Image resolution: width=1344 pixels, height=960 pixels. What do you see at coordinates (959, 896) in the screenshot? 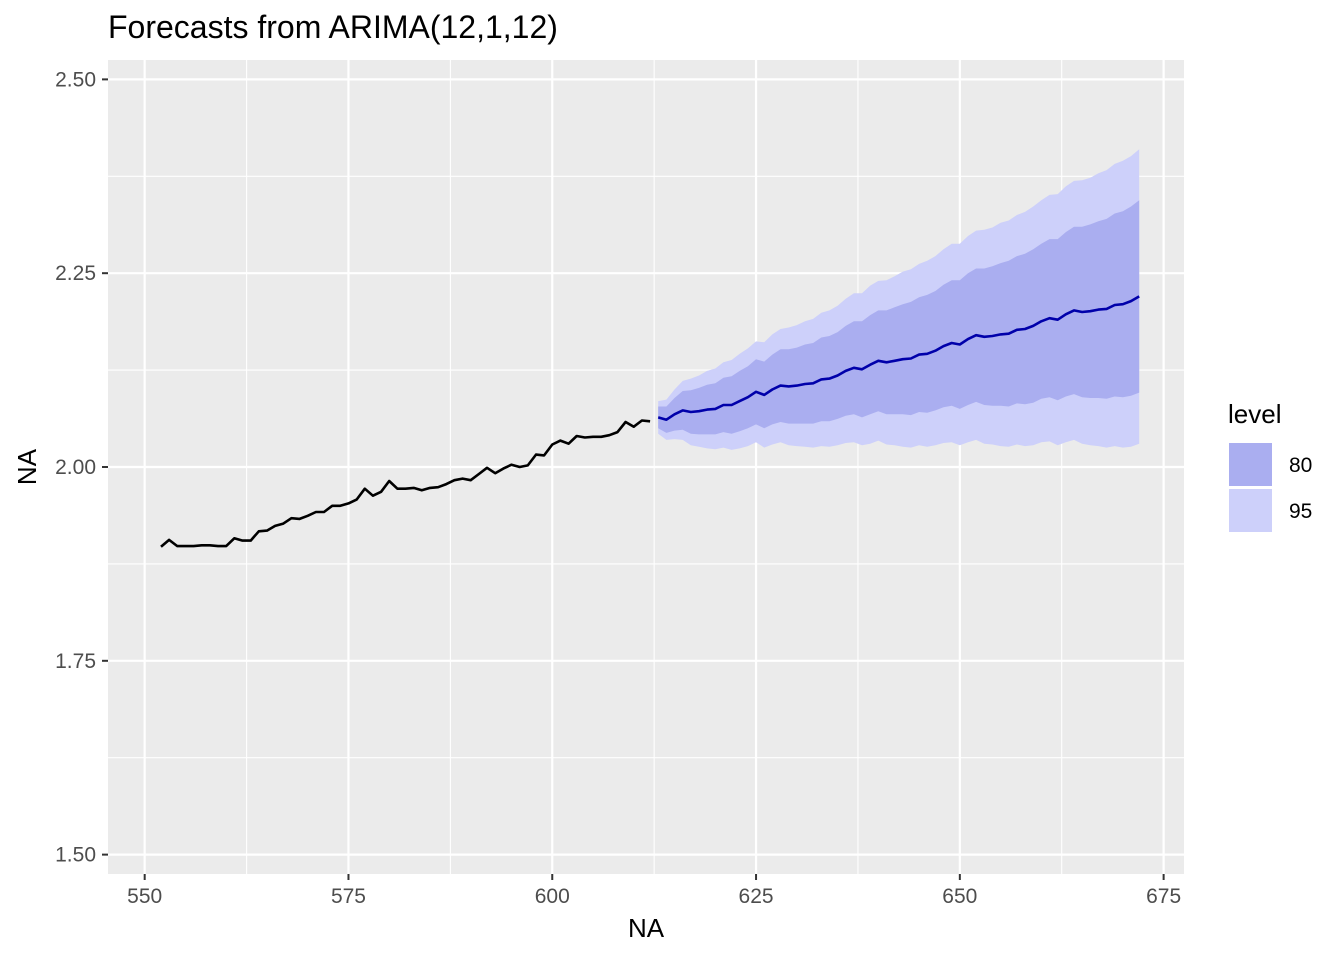
I see `x-tick-label: 650` at bounding box center [959, 896].